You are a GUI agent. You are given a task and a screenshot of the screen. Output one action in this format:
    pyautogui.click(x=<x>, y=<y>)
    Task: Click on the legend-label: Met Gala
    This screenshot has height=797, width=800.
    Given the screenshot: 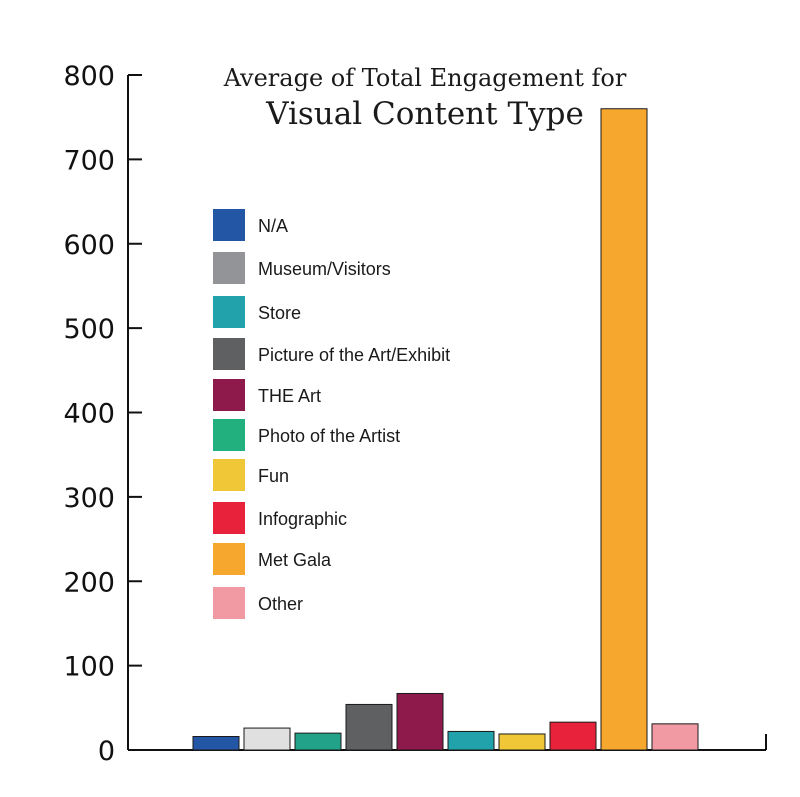 What is the action you would take?
    pyautogui.click(x=295, y=560)
    